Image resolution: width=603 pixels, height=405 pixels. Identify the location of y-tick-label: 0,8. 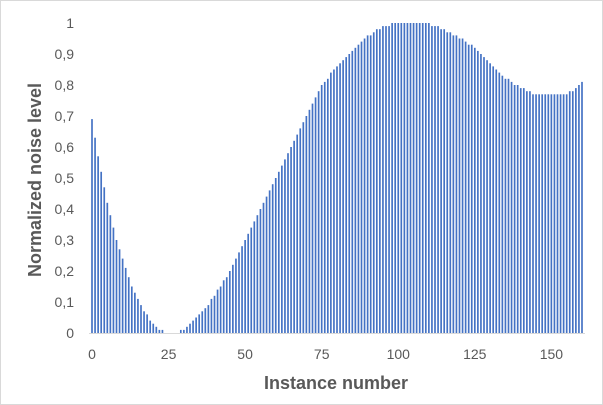
(65, 85).